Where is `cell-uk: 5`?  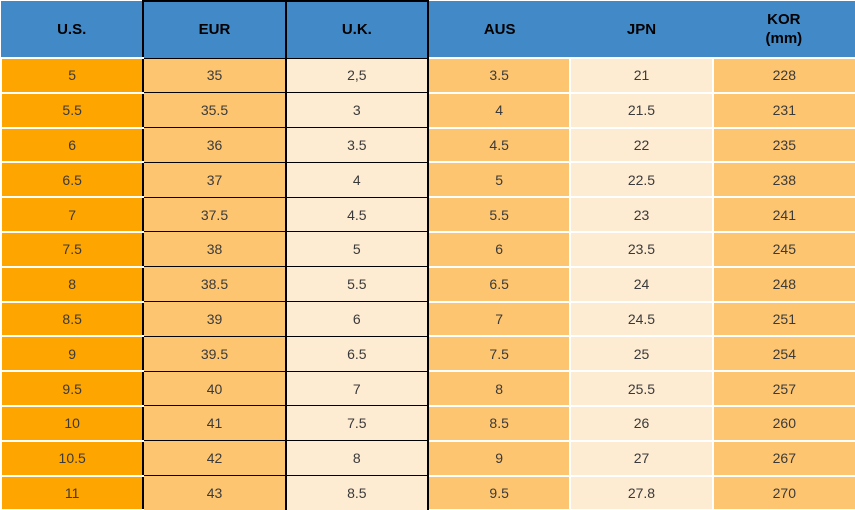
cell-uk: 5 is located at coordinates (356, 249).